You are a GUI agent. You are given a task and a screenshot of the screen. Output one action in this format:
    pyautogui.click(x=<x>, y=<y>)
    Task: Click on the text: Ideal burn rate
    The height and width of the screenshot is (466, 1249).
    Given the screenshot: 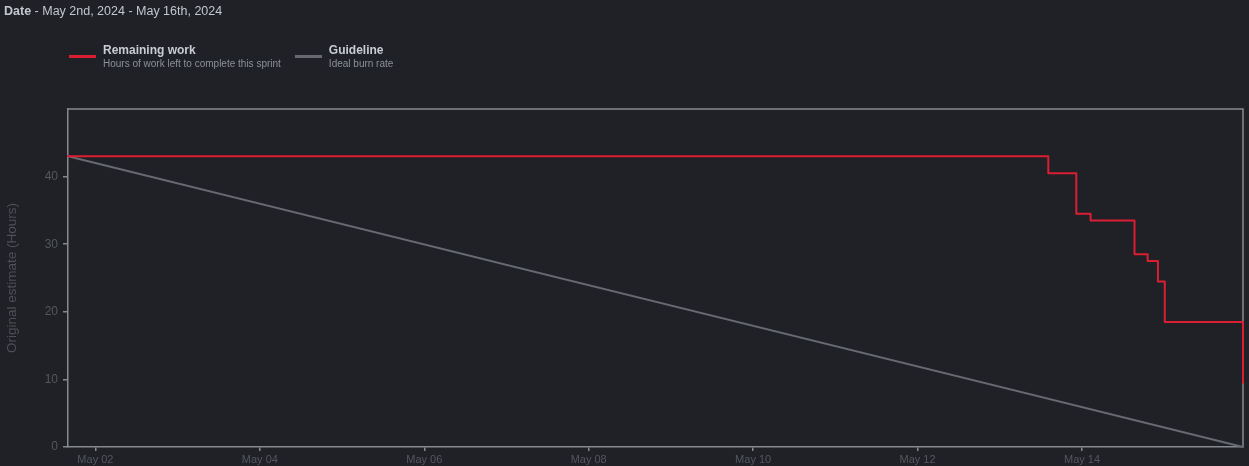 What is the action you would take?
    pyautogui.click(x=361, y=64)
    